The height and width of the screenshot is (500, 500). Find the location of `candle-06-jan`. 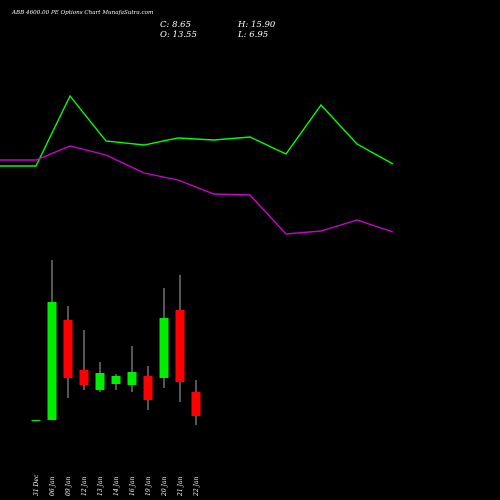

candle-06-jan is located at coordinates (52, 340).